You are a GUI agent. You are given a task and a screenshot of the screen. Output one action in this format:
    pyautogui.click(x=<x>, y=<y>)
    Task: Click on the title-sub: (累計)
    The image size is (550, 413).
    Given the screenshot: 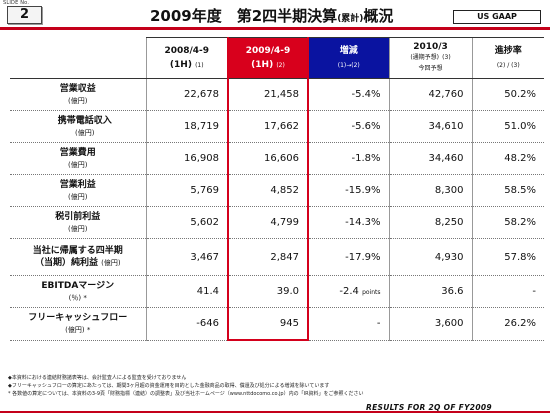 What is the action you would take?
    pyautogui.click(x=350, y=19)
    